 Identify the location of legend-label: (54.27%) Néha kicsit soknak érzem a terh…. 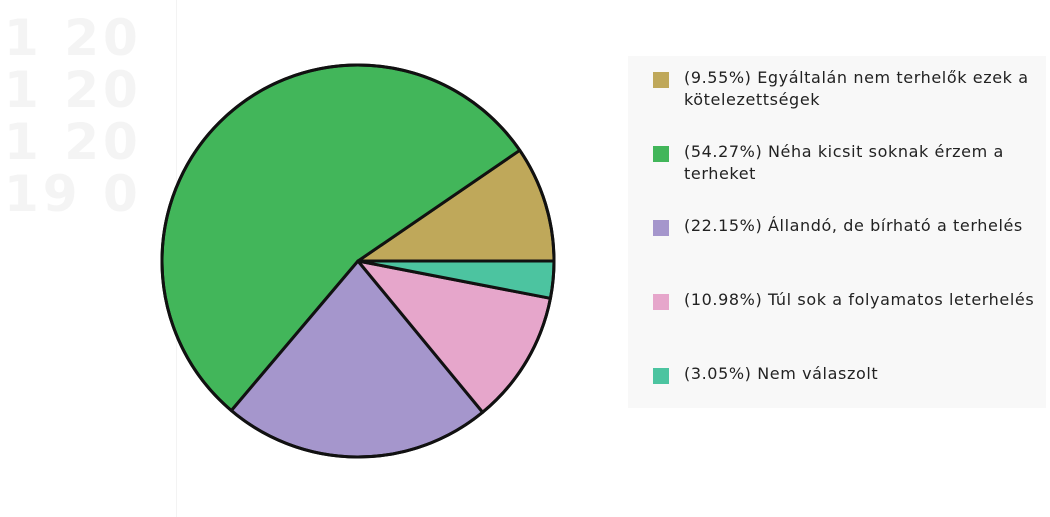
(844, 162).